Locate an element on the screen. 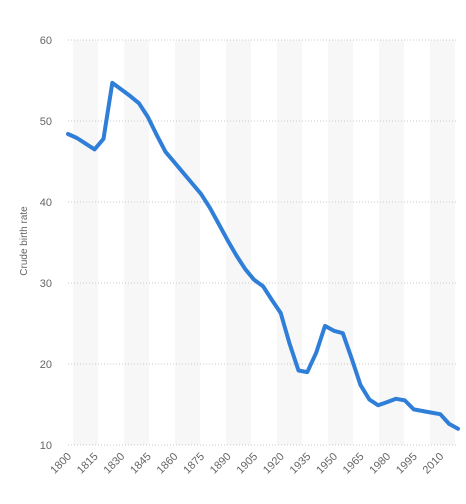  x-tick-label: 1950 is located at coordinates (327, 464).